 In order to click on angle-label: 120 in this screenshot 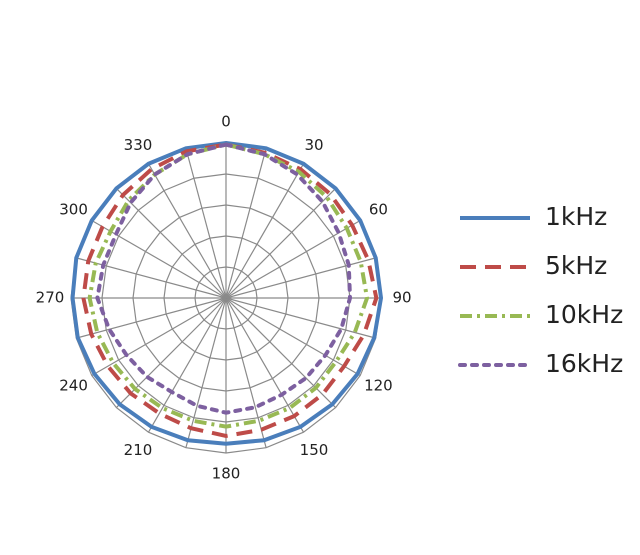, I will do `click(378, 386)`.